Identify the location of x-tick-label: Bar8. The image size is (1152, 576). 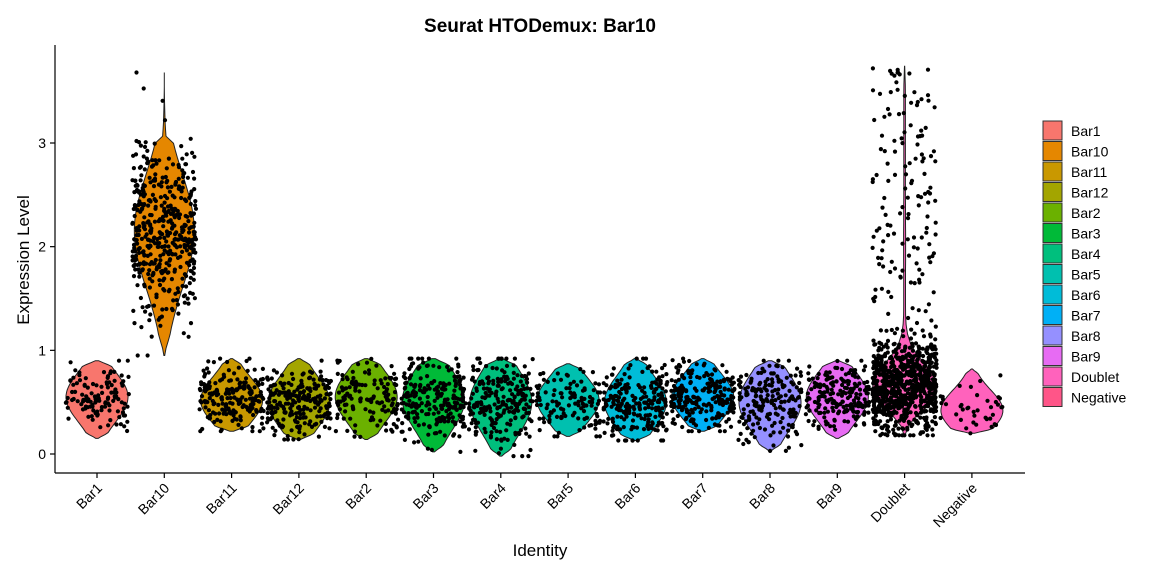
(762, 496).